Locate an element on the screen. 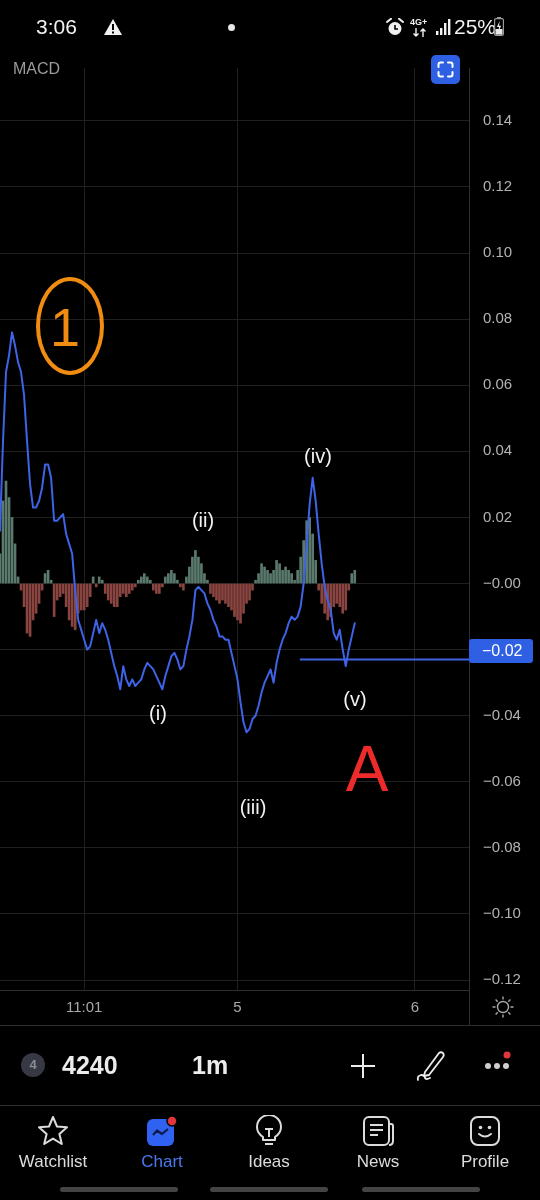  text: Ideas is located at coordinates (269, 1162).